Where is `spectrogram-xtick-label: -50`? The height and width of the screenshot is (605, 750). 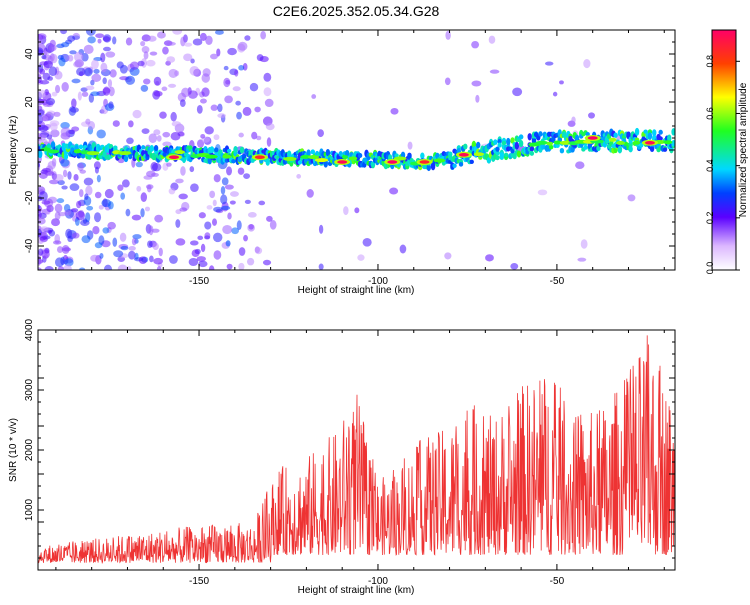
spectrogram-xtick-label: -50 is located at coordinates (557, 281).